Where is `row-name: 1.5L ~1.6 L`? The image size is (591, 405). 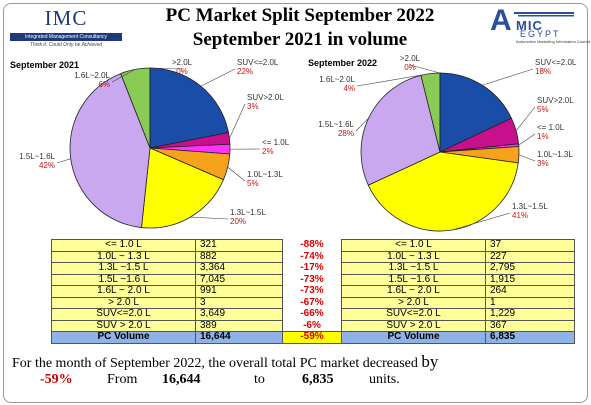
row-name: 1.5L ~1.6 L is located at coordinates (123, 279).